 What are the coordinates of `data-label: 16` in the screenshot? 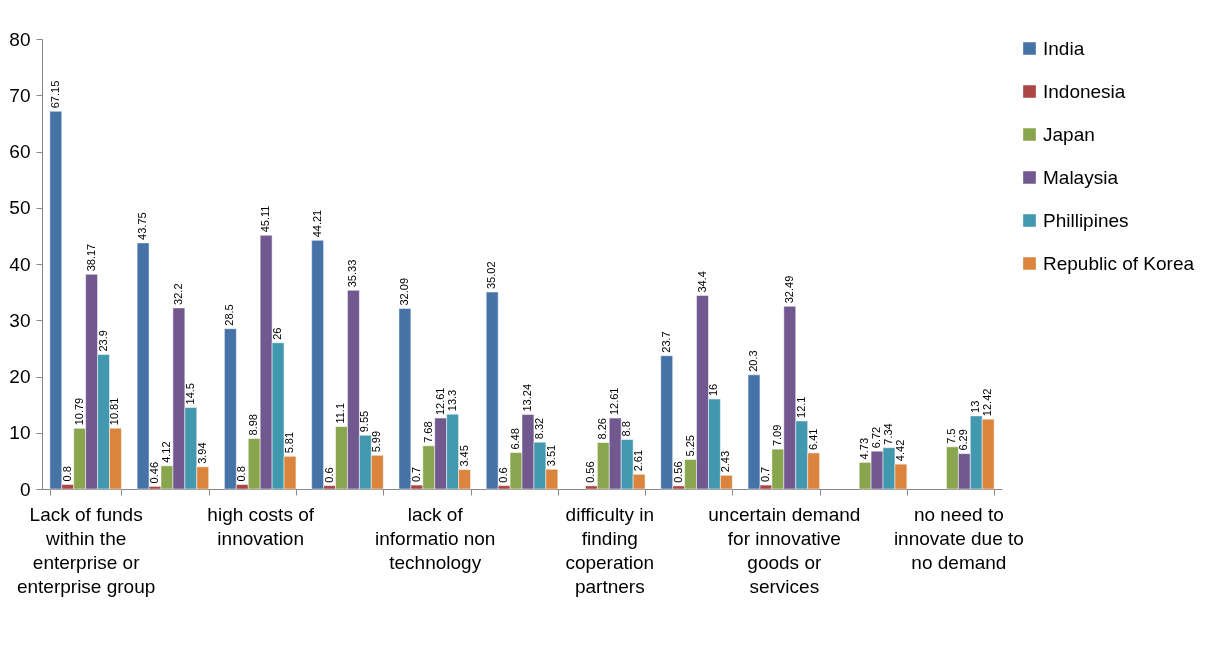 It's located at (713, 389).